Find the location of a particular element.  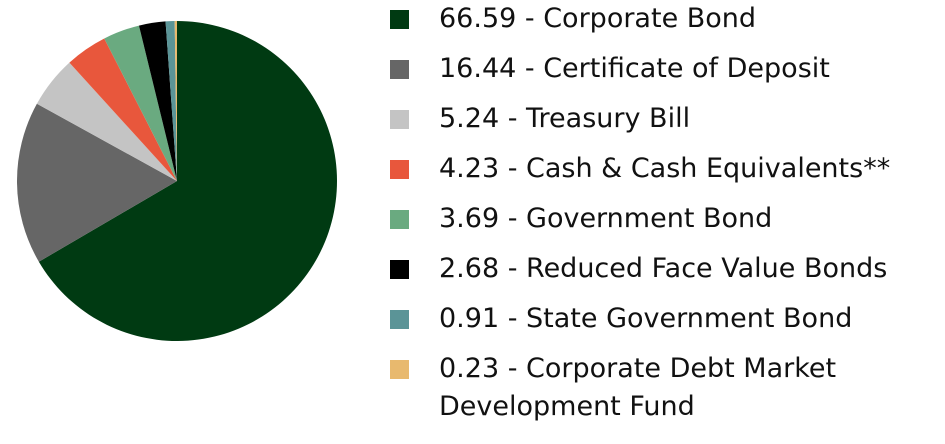

legend-label: 16.44 - Certificate of Deposit is located at coordinates (634, 68).